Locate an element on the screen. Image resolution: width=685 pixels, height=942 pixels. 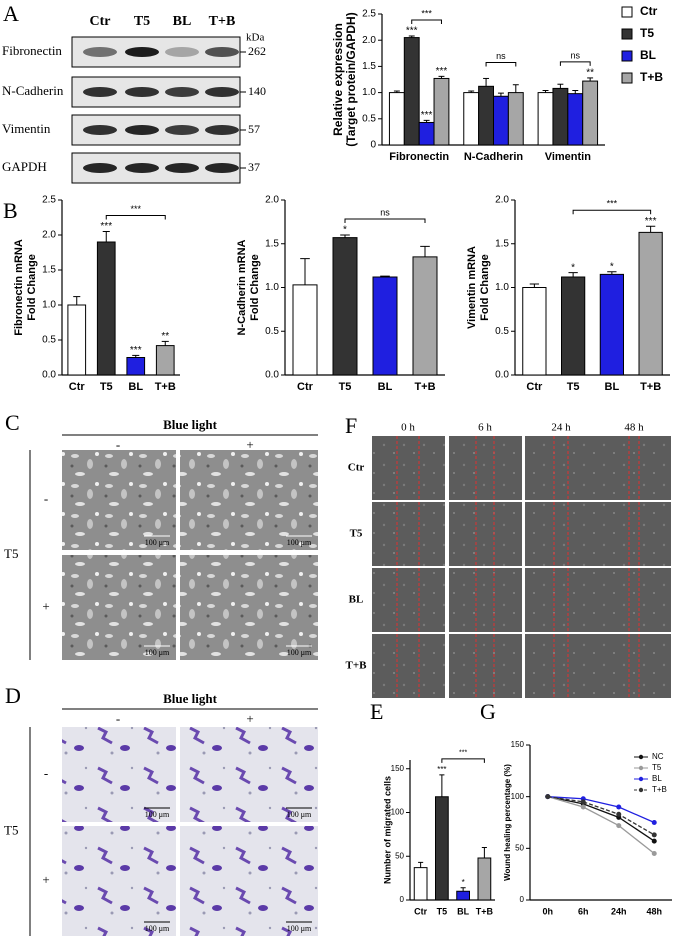
x-tick-label: T5 is located at coordinates (106, 387).